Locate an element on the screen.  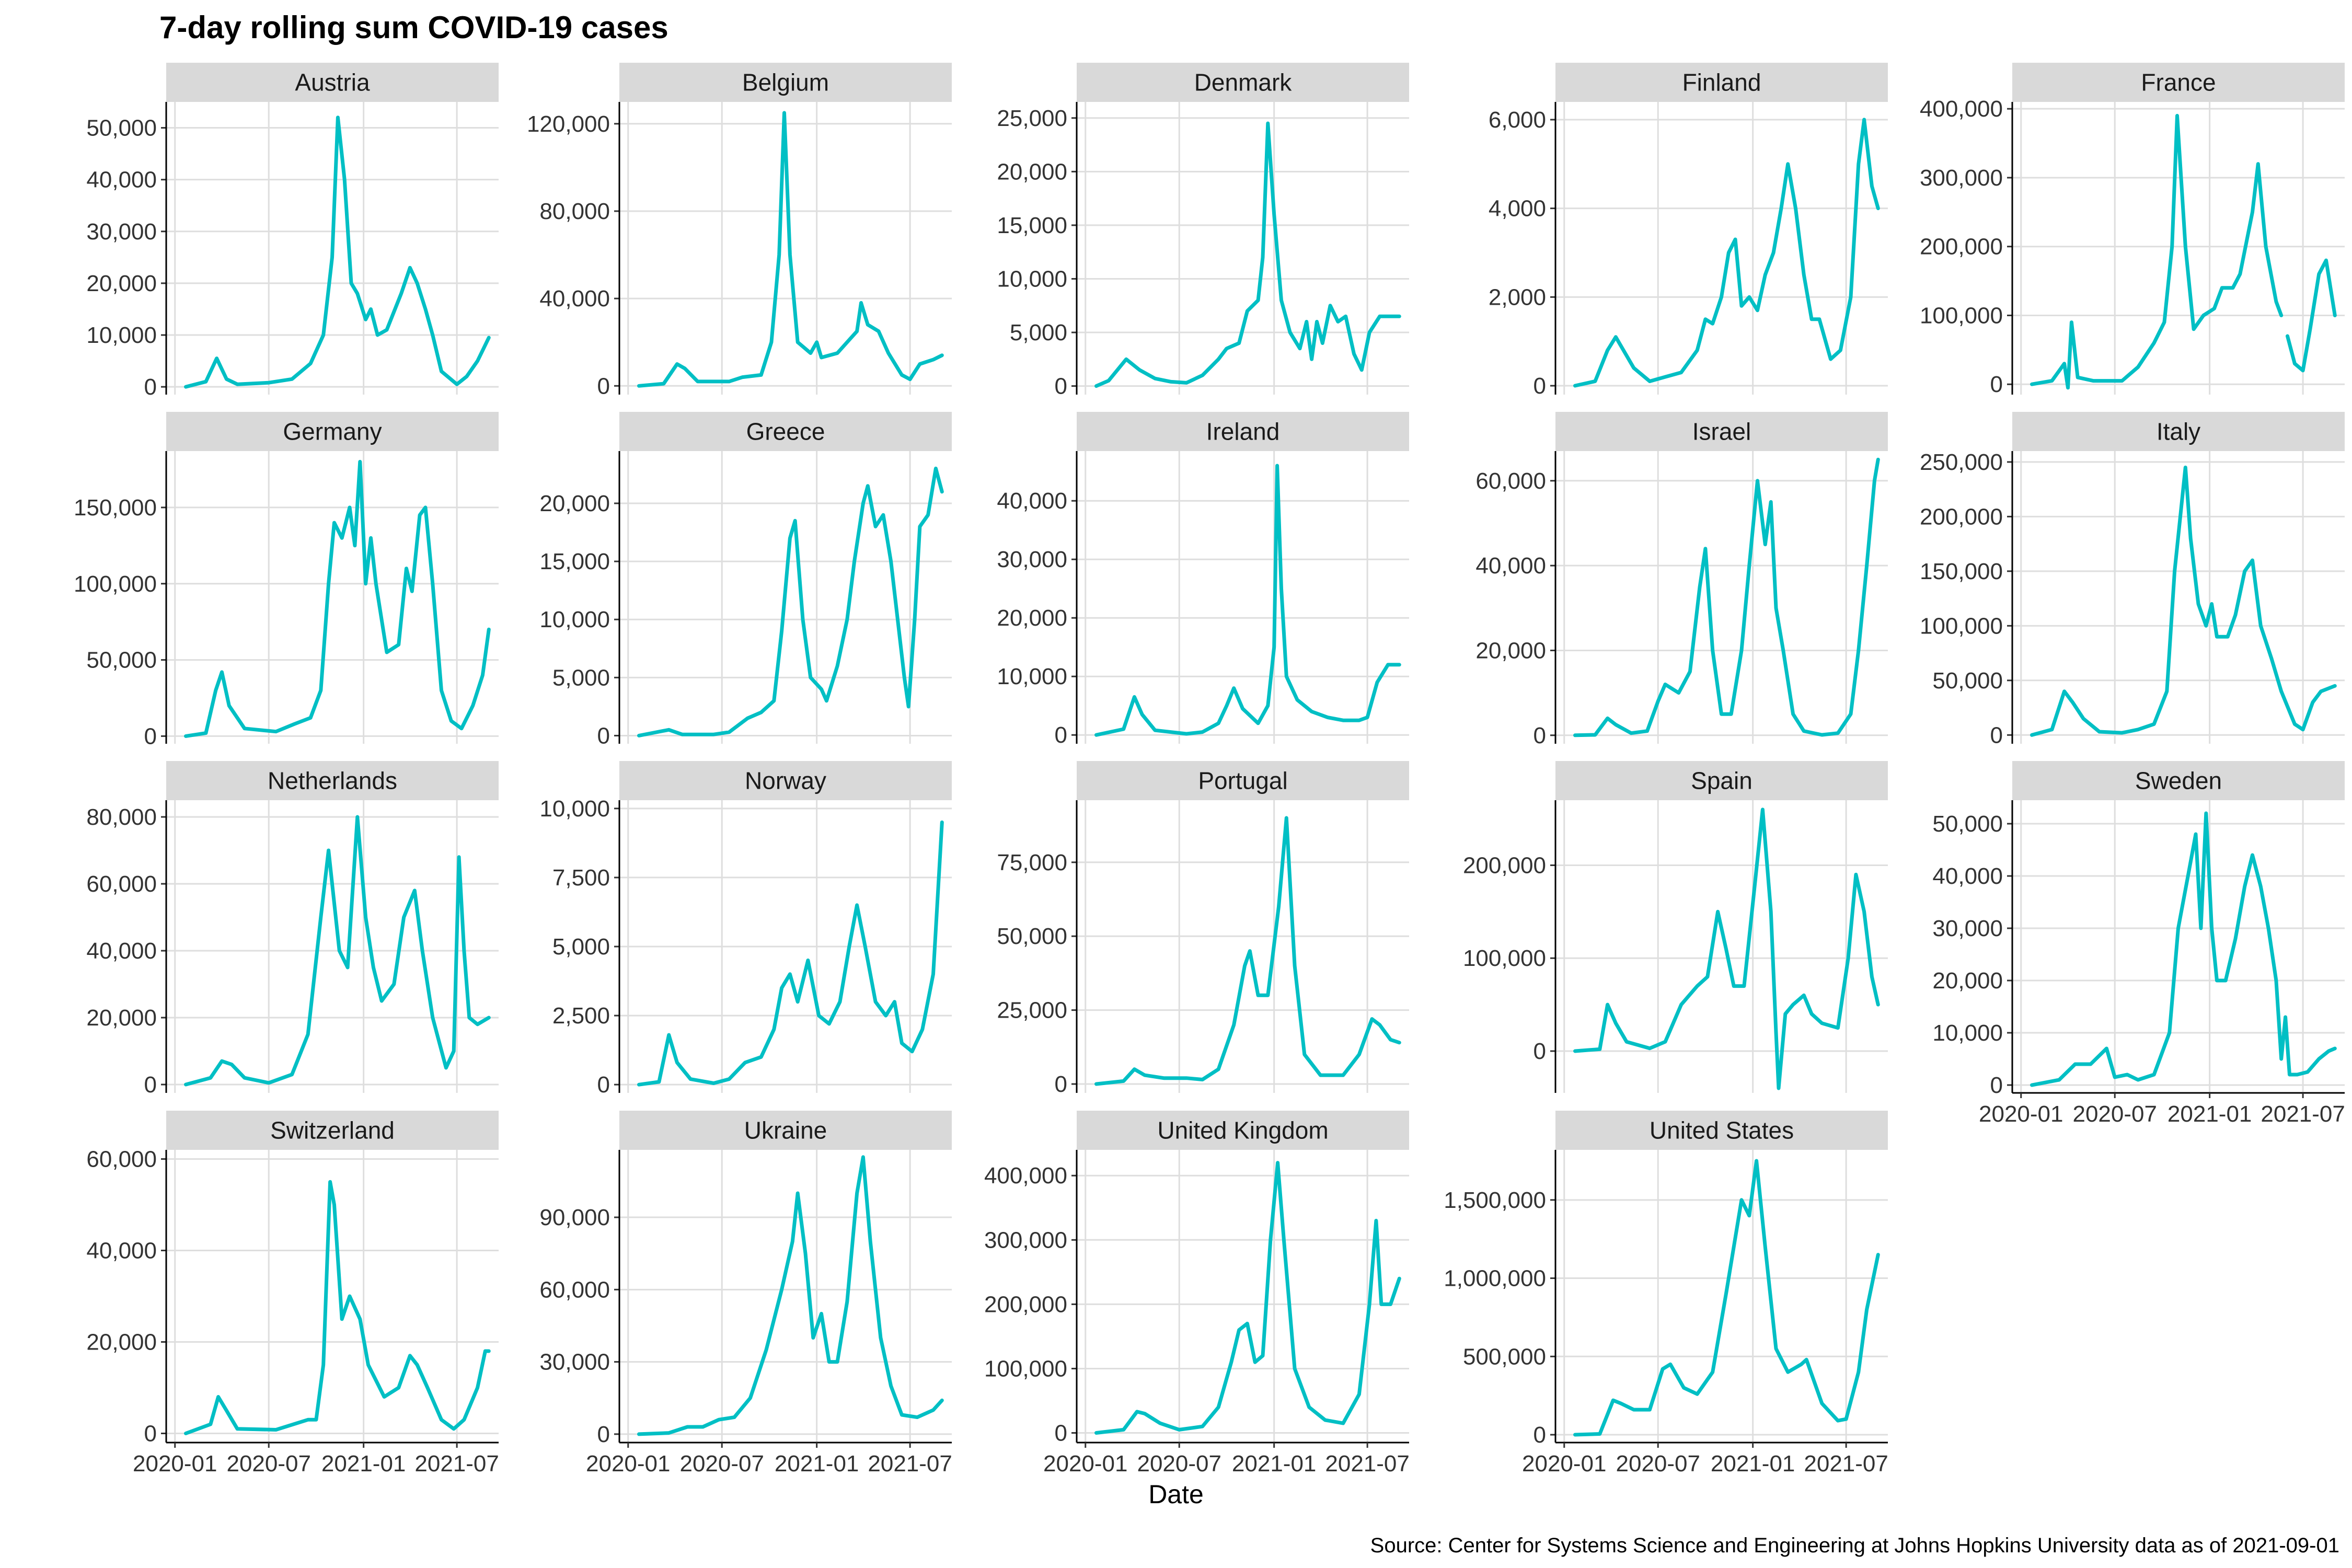
panel-denmark: Denmark 0 5,000 10,000 15,000 20,000 25,000 is located at coordinates (1203, 231).